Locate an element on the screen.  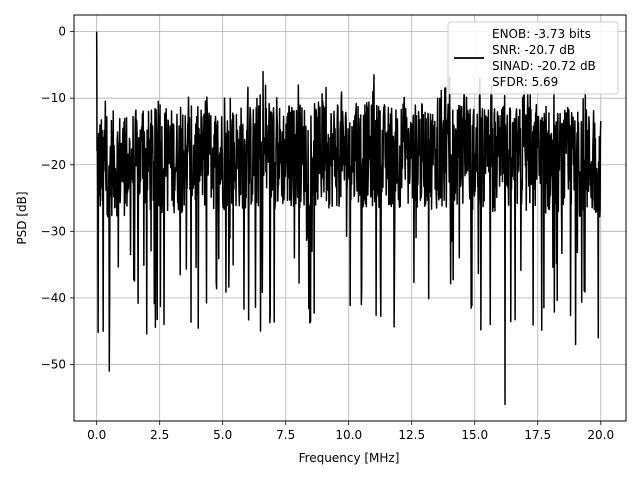
legend-box is located at coordinates (533, 58).